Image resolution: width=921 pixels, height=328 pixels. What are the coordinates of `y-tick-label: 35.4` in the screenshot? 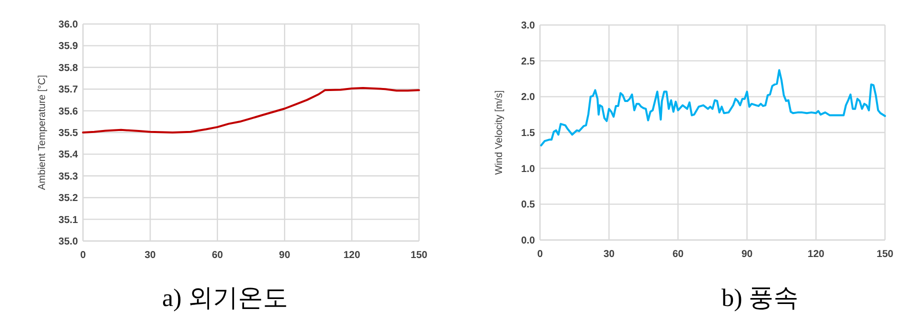 It's located at (68, 155).